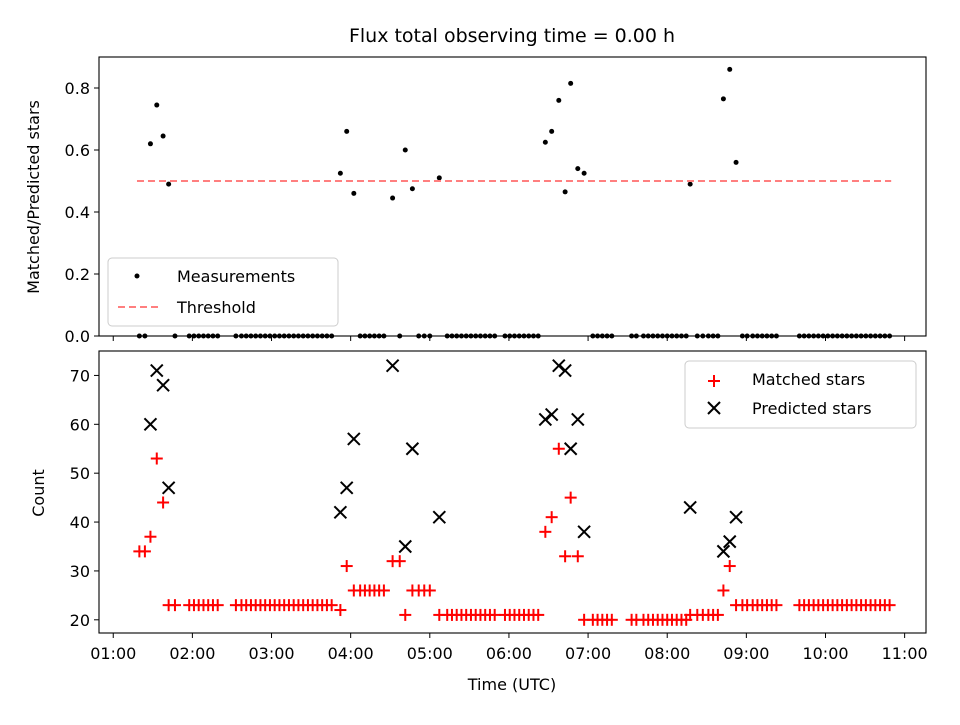 Image resolution: width=960 pixels, height=725 pixels. What do you see at coordinates (77, 274) in the screenshot?
I see `top-y-tick-label: 0.2` at bounding box center [77, 274].